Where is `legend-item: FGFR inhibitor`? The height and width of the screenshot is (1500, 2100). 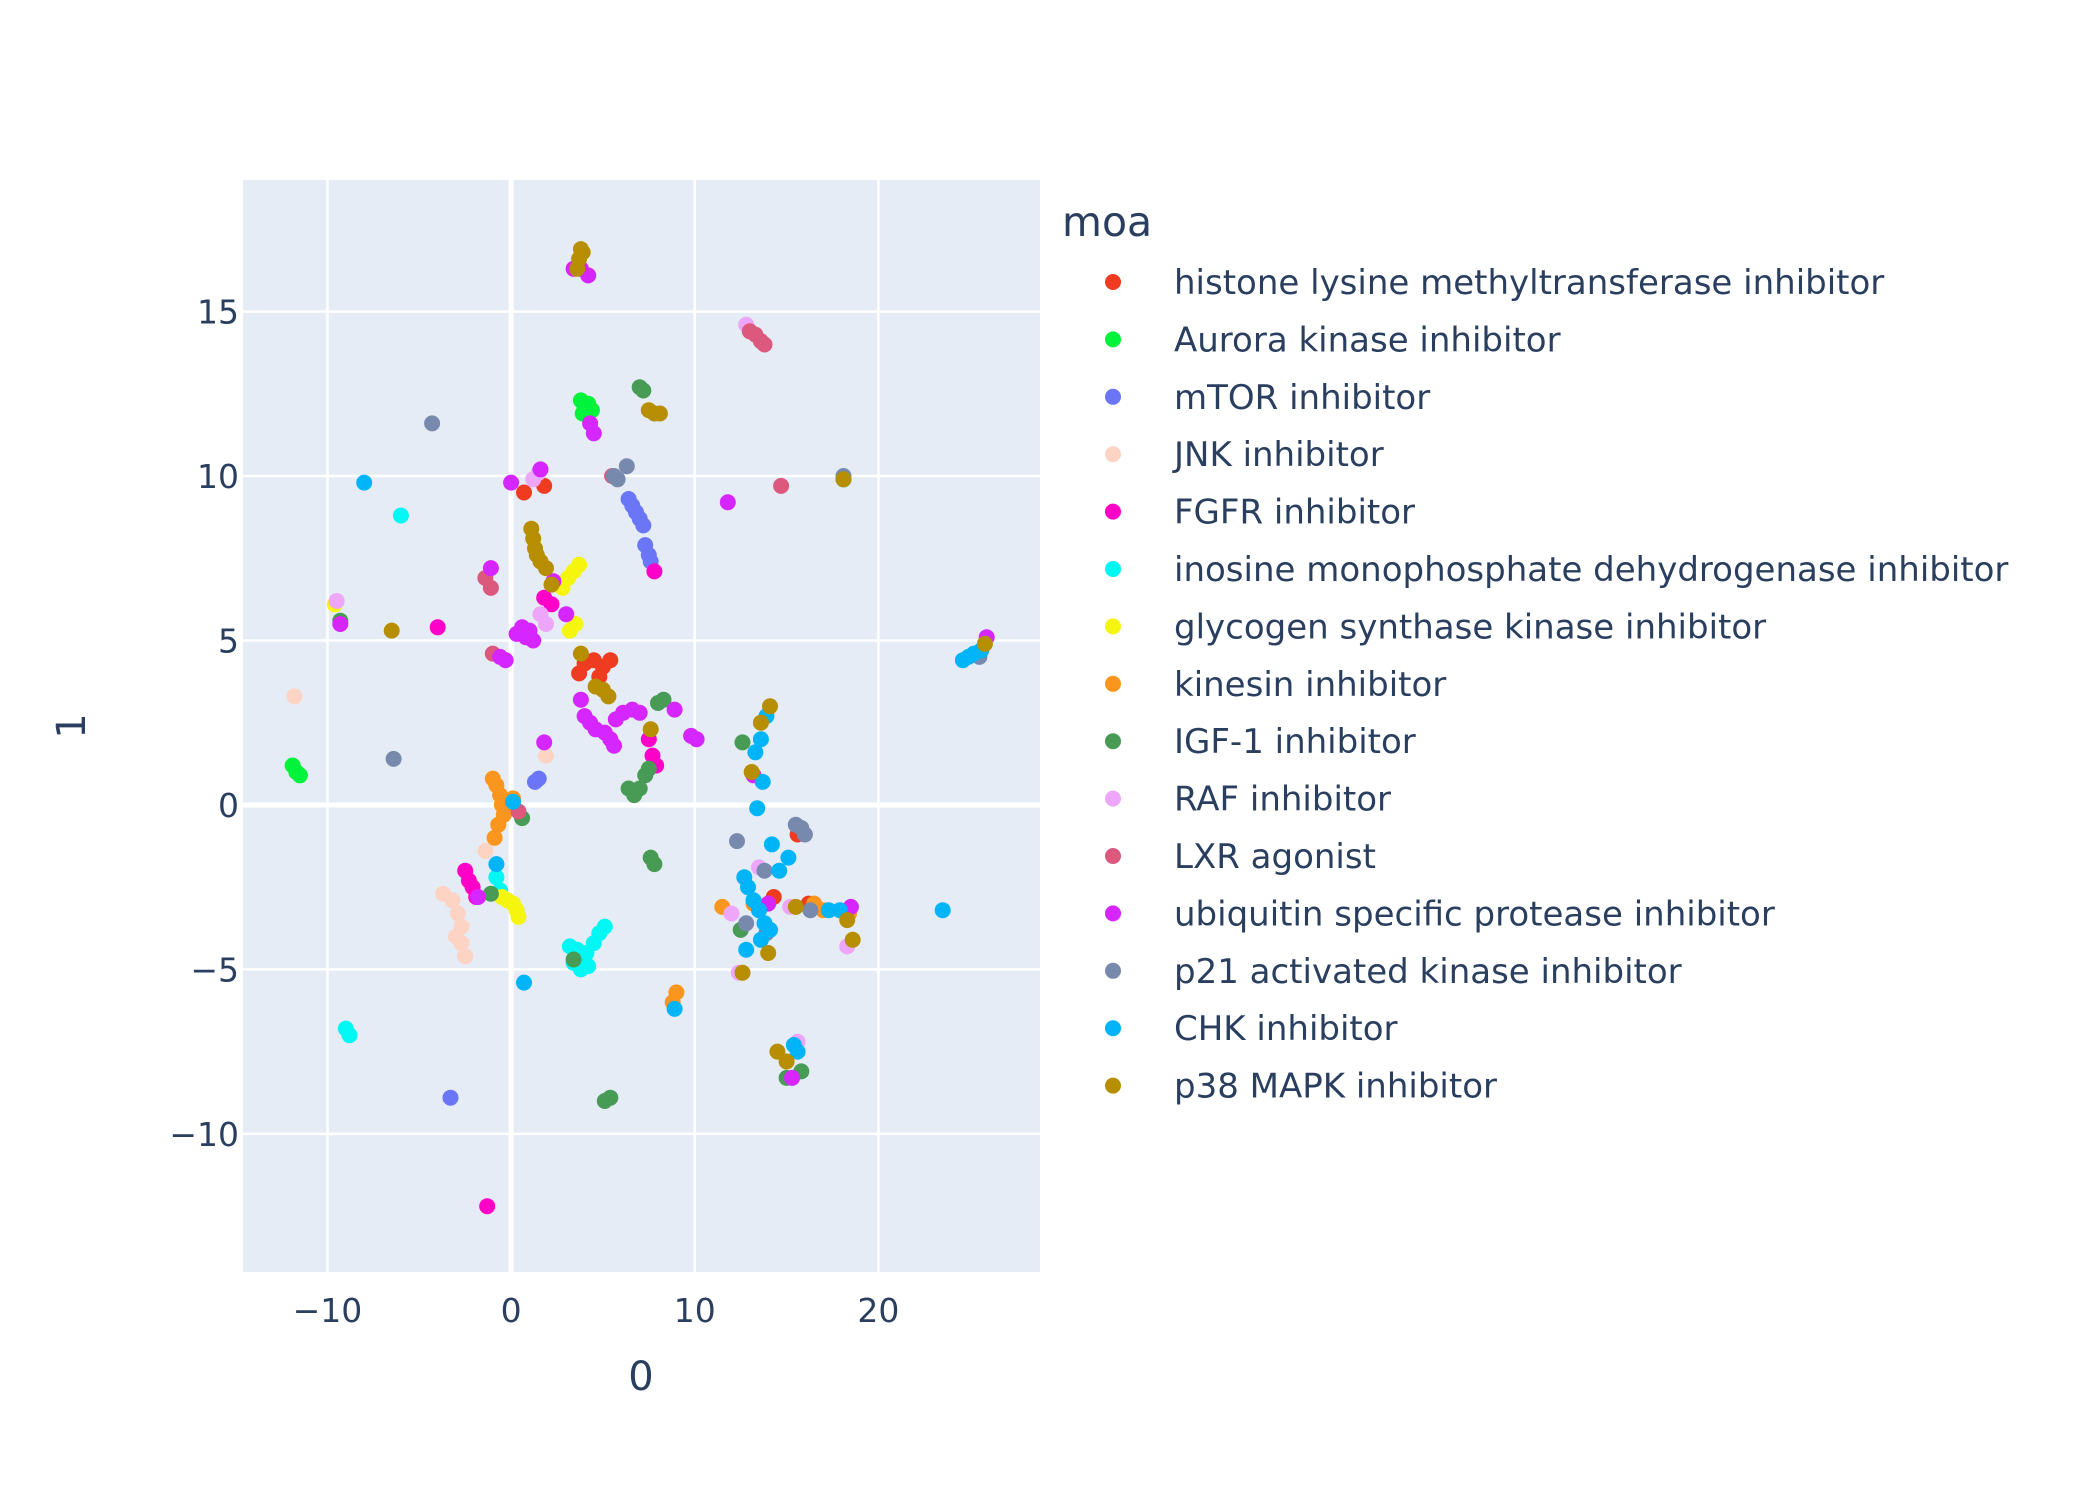
legend-item: FGFR inhibitor is located at coordinates (1260, 513).